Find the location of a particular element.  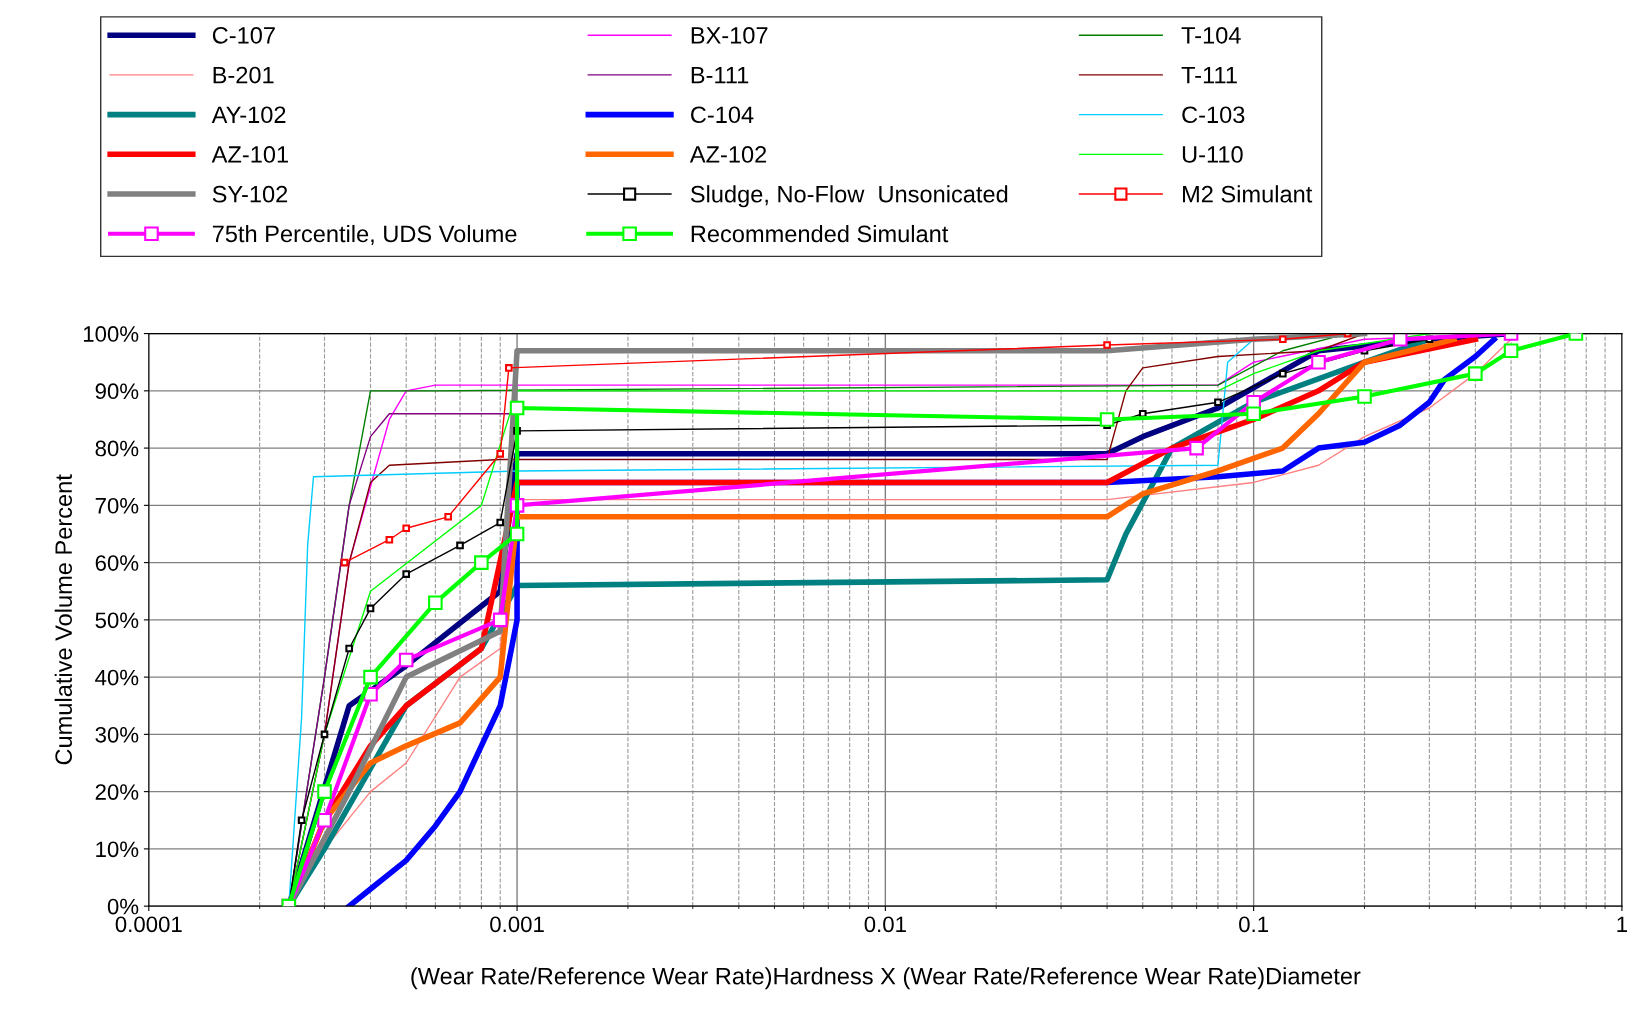

legend-label: AZ-102 is located at coordinates (728, 154).